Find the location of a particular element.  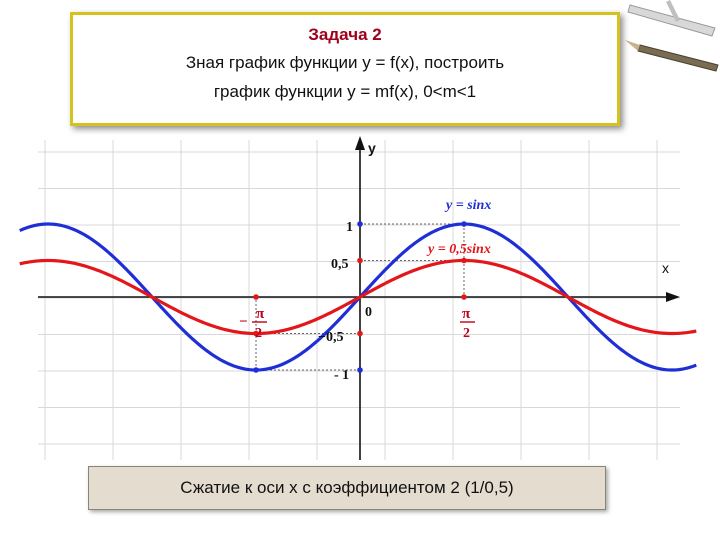

pens-decoration is located at coordinates (672, 36).